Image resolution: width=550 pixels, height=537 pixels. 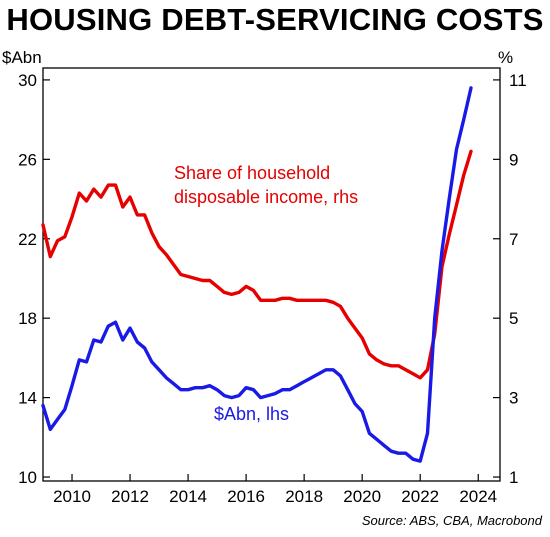 I want to click on right-y-tick-label: 3, so click(x=513, y=398).